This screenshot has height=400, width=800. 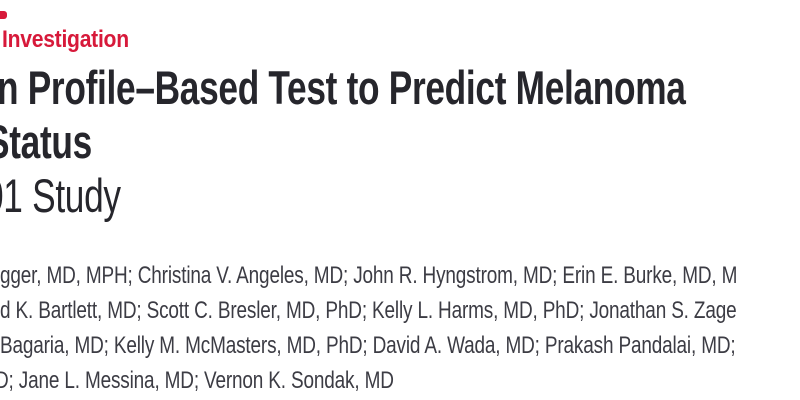 What do you see at coordinates (65, 39) in the screenshot?
I see `article-category-label: Investigation` at bounding box center [65, 39].